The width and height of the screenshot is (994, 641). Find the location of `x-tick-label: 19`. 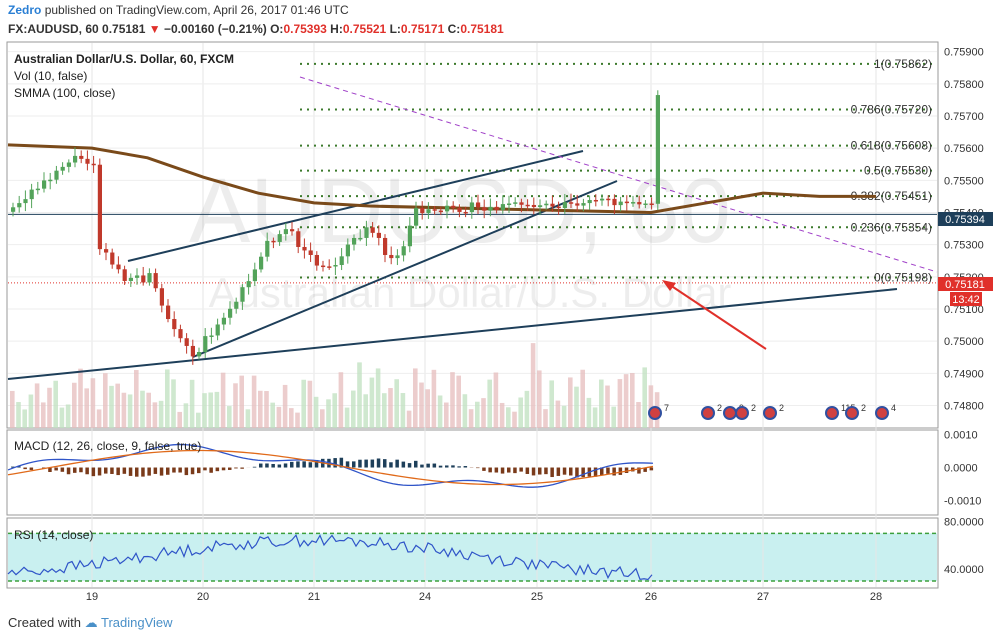

x-tick-label: 19 is located at coordinates (92, 597).